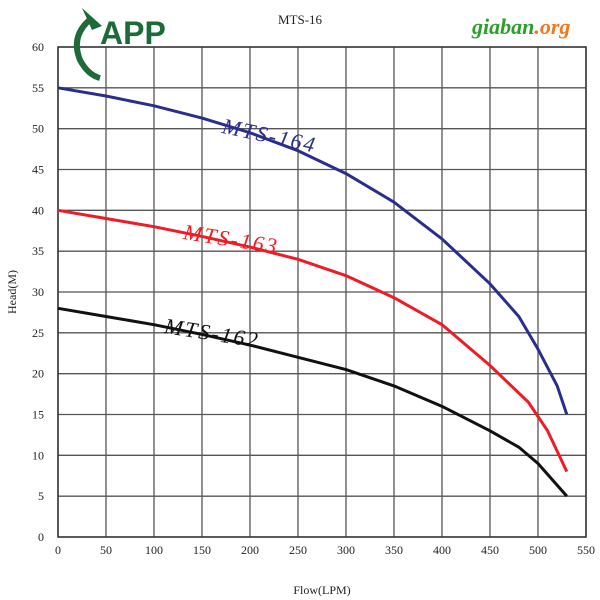 This screenshot has height=600, width=600. Describe the element at coordinates (38, 292) in the screenshot. I see `y-tick-label: 30` at that location.